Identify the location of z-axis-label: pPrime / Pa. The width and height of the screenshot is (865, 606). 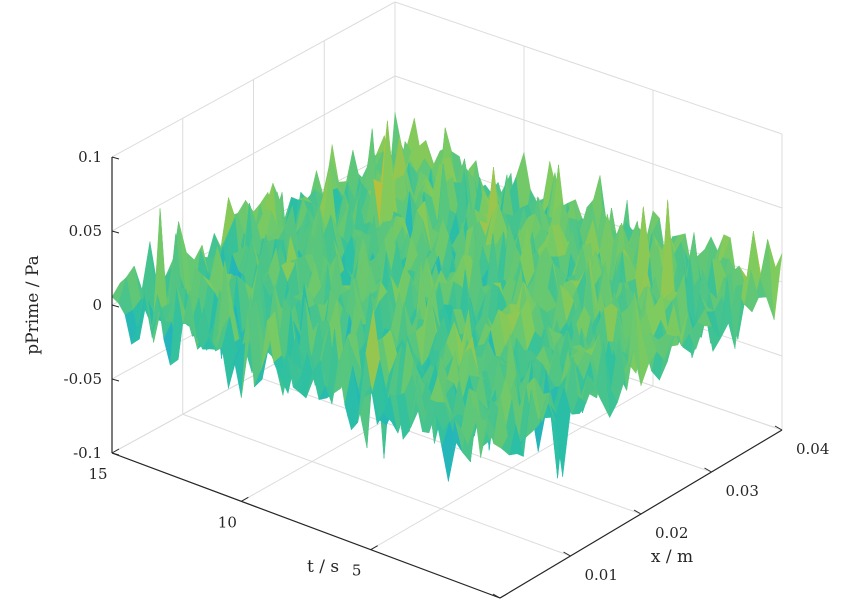
(33, 304).